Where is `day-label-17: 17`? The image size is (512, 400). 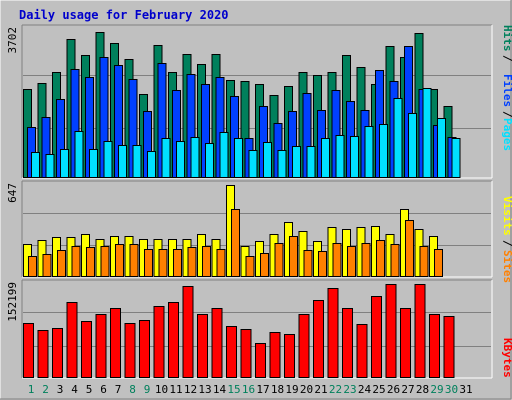
day-label-17: 17 is located at coordinates (262, 389).